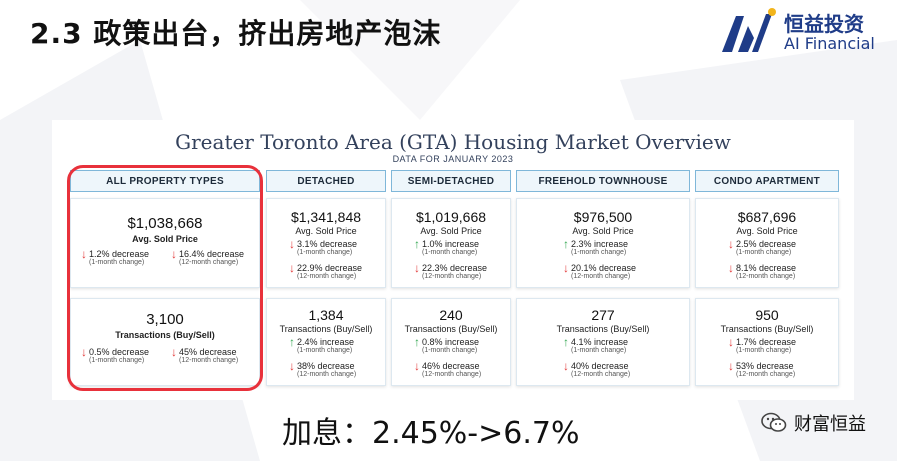 The width and height of the screenshot is (897, 461). I want to click on change-text: 1.0% increase, so click(451, 244).